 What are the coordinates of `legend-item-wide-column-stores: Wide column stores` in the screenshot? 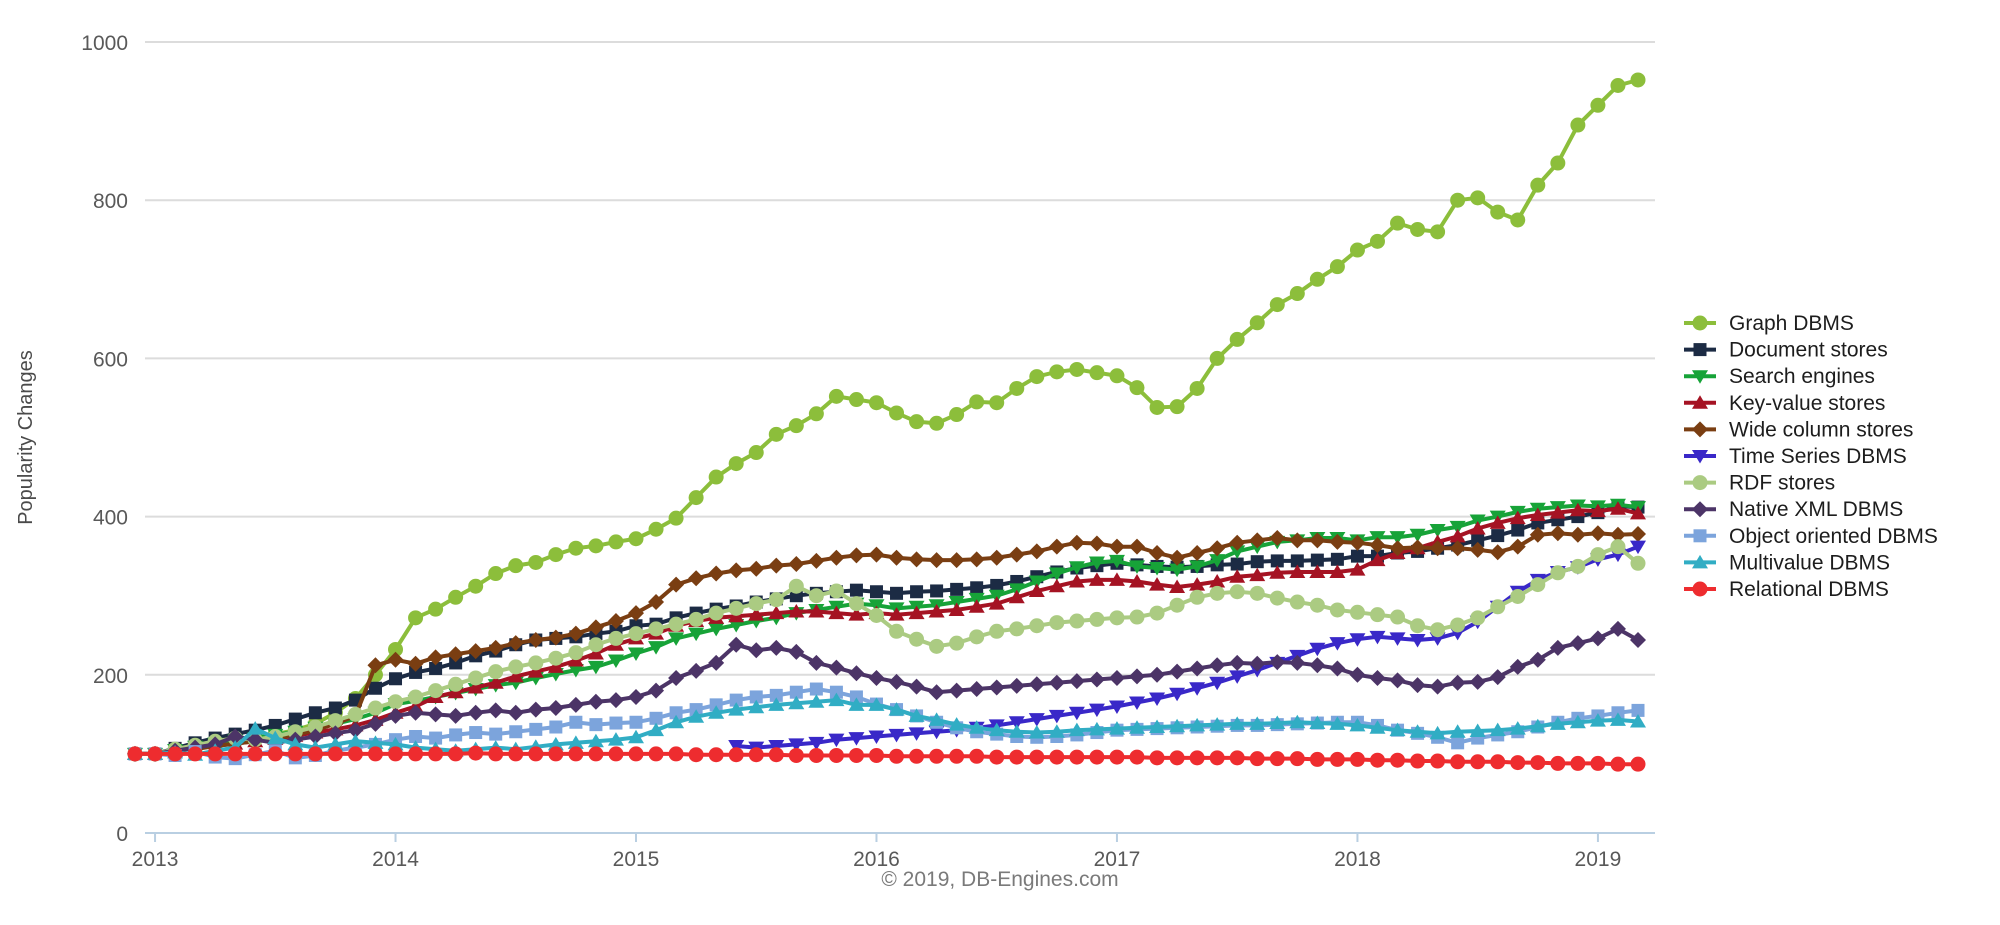 It's located at (1798, 429).